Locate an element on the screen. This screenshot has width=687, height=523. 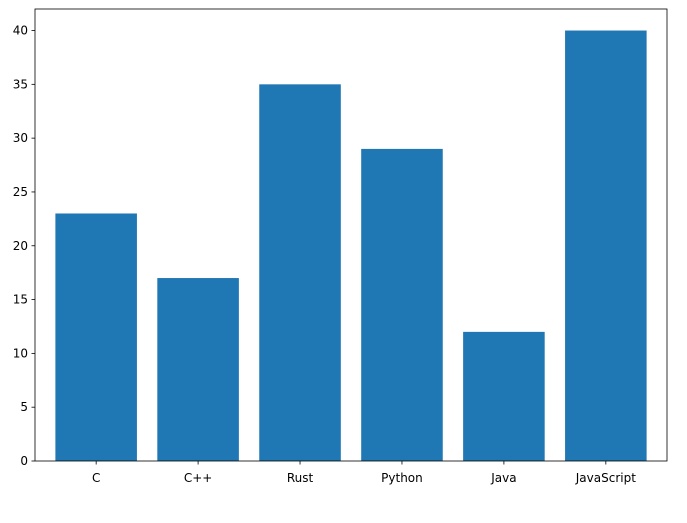
y-tick-label: 10 is located at coordinates (20, 353).